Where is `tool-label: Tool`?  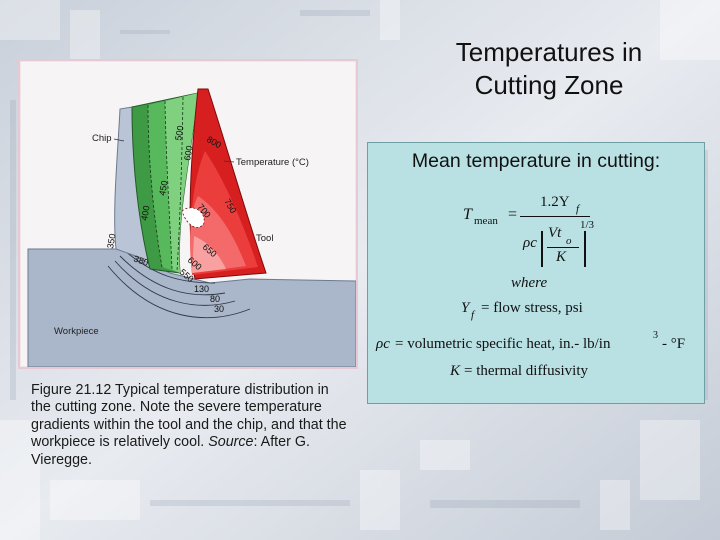 tool-label: Tool is located at coordinates (264, 238).